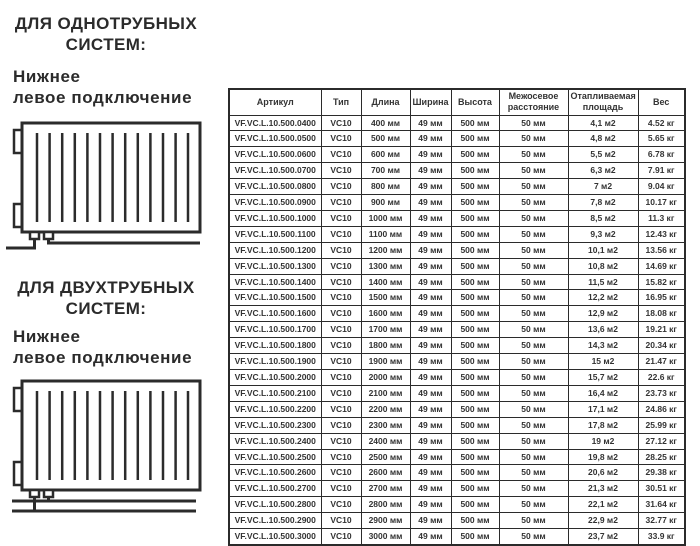  Describe the element at coordinates (275, 330) in the screenshot. I see `table-cell: VF.VC.L.10.500.1700` at that location.